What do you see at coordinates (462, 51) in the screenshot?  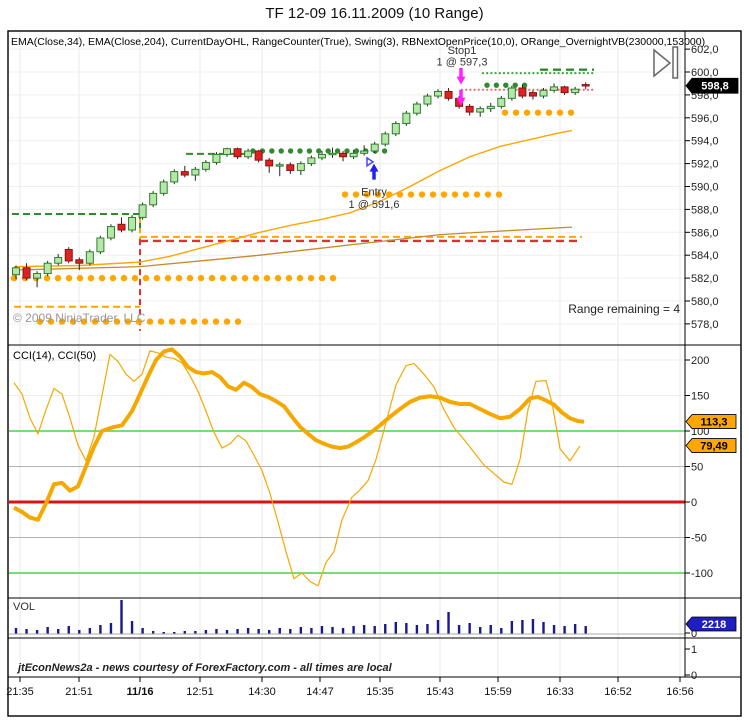 I see `stop-label: Stop1` at bounding box center [462, 51].